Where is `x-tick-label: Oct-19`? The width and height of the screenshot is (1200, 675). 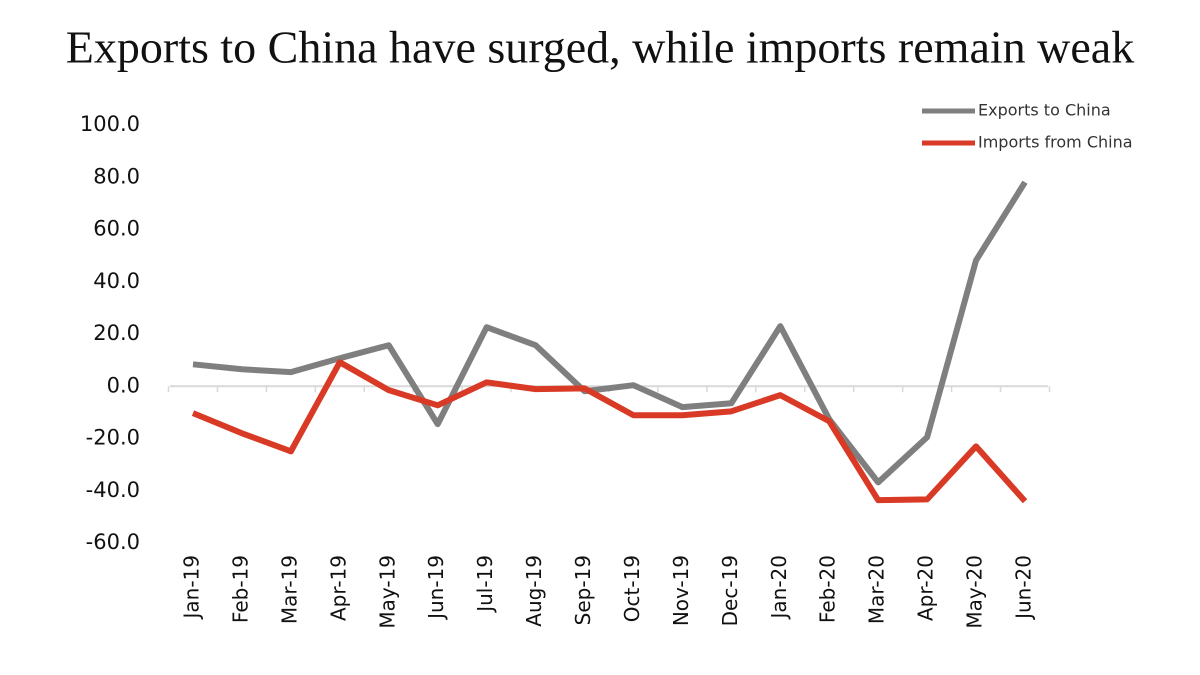
x-tick-label: Oct-19 is located at coordinates (632, 588).